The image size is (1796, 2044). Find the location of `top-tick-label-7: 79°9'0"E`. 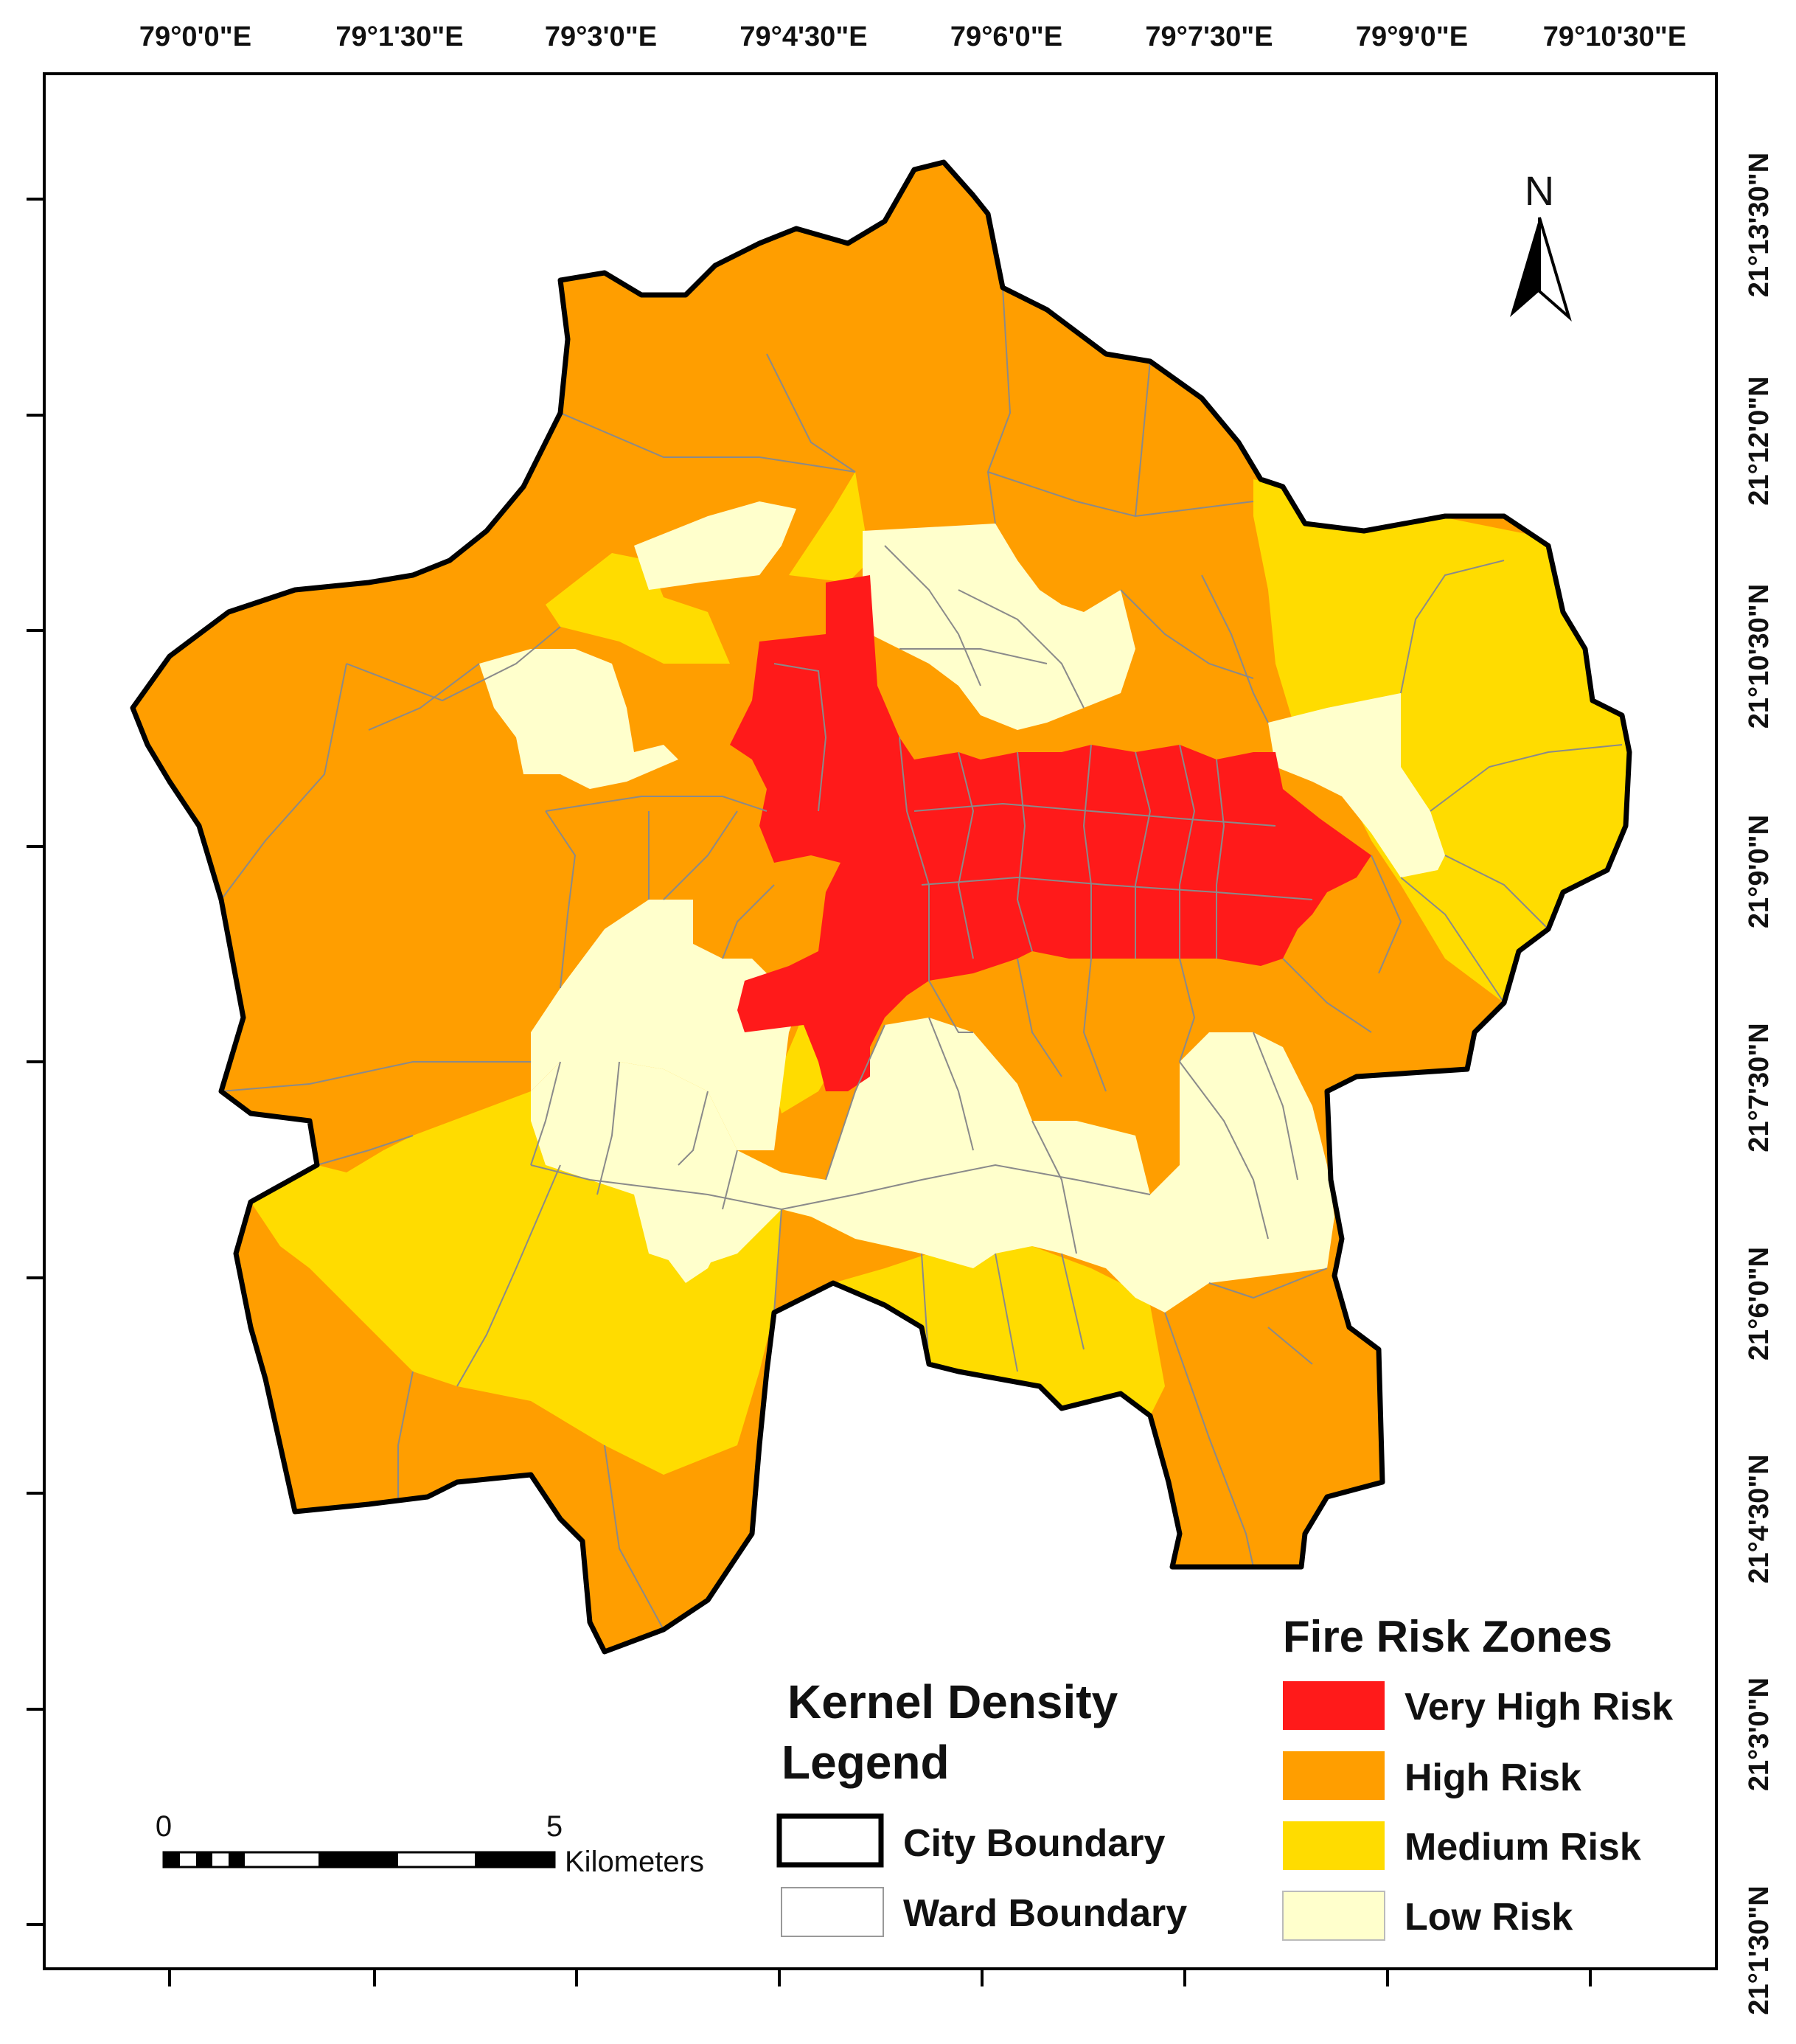

top-tick-label-7: 79°9'0"E is located at coordinates (1412, 36).